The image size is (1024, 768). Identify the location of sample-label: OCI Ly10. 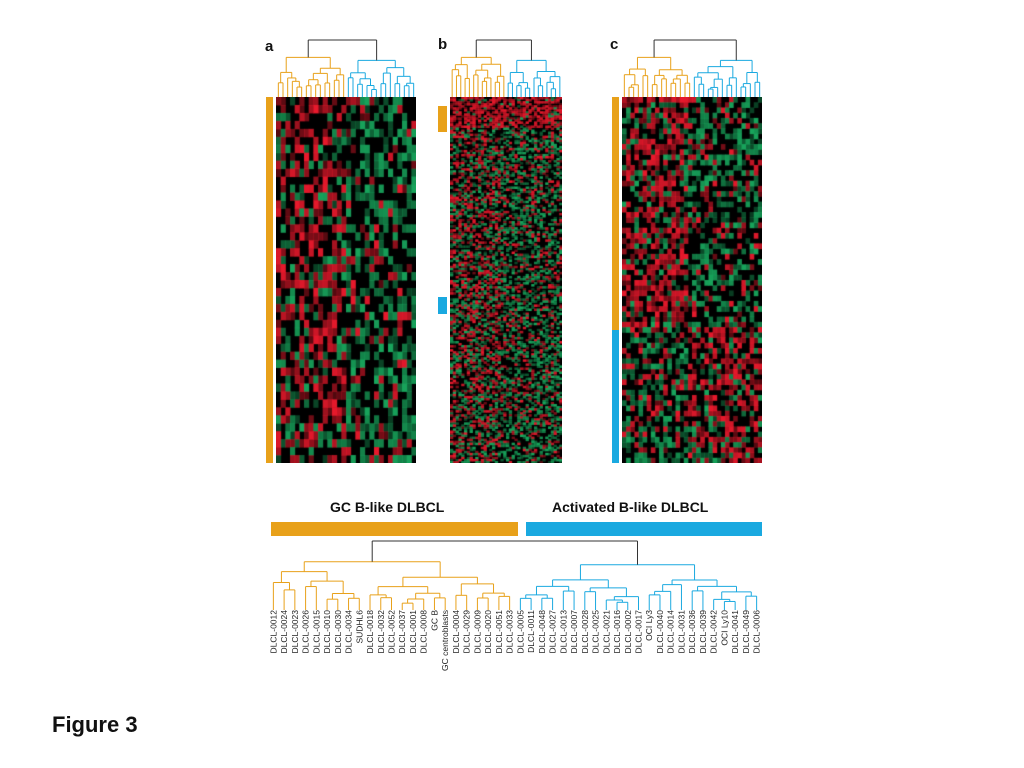
(724, 628).